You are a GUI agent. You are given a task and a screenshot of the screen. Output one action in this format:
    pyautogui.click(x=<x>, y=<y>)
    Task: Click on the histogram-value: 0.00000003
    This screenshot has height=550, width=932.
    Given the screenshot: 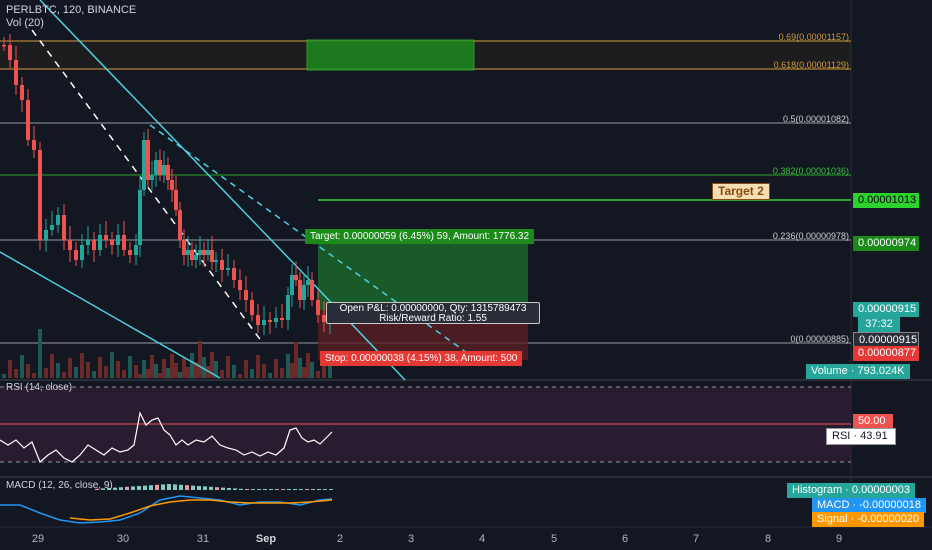 What is the action you would take?
    pyautogui.click(x=881, y=490)
    